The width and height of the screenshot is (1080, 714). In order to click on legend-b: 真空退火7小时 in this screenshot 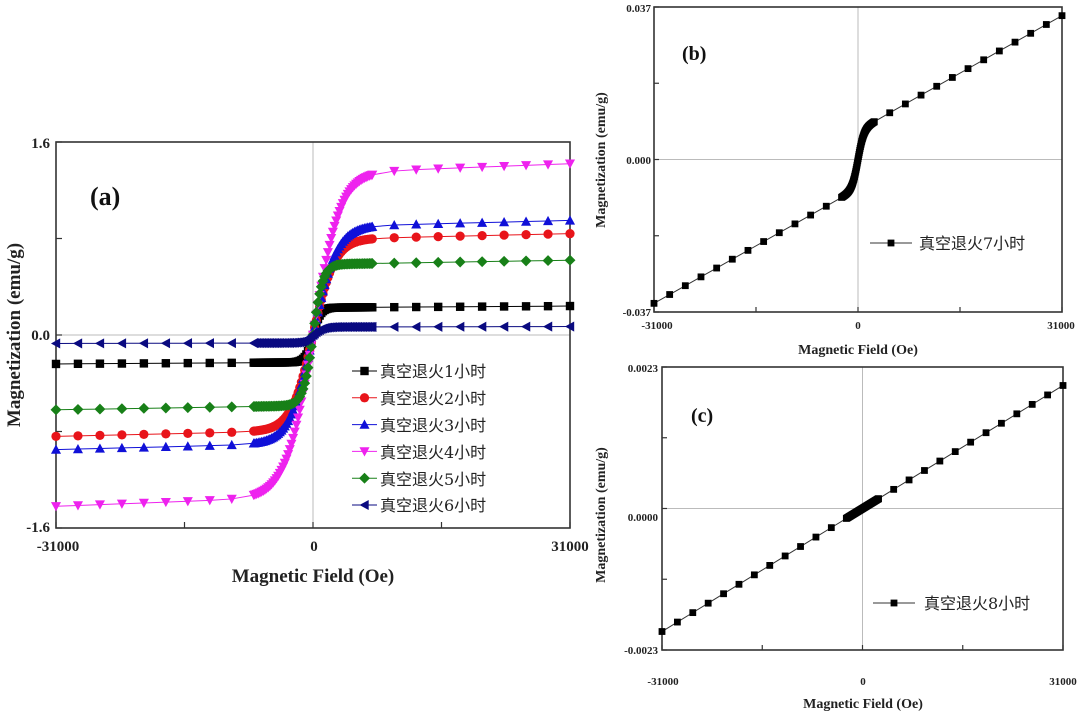, I will do `click(947, 243)`.